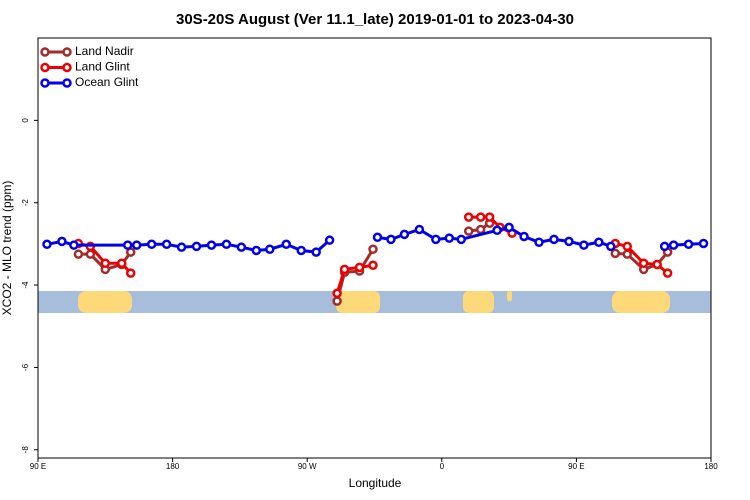 Image resolution: width=750 pixels, height=500 pixels. Describe the element at coordinates (107, 82) in the screenshot. I see `legend-label: Ocean Glint` at that location.